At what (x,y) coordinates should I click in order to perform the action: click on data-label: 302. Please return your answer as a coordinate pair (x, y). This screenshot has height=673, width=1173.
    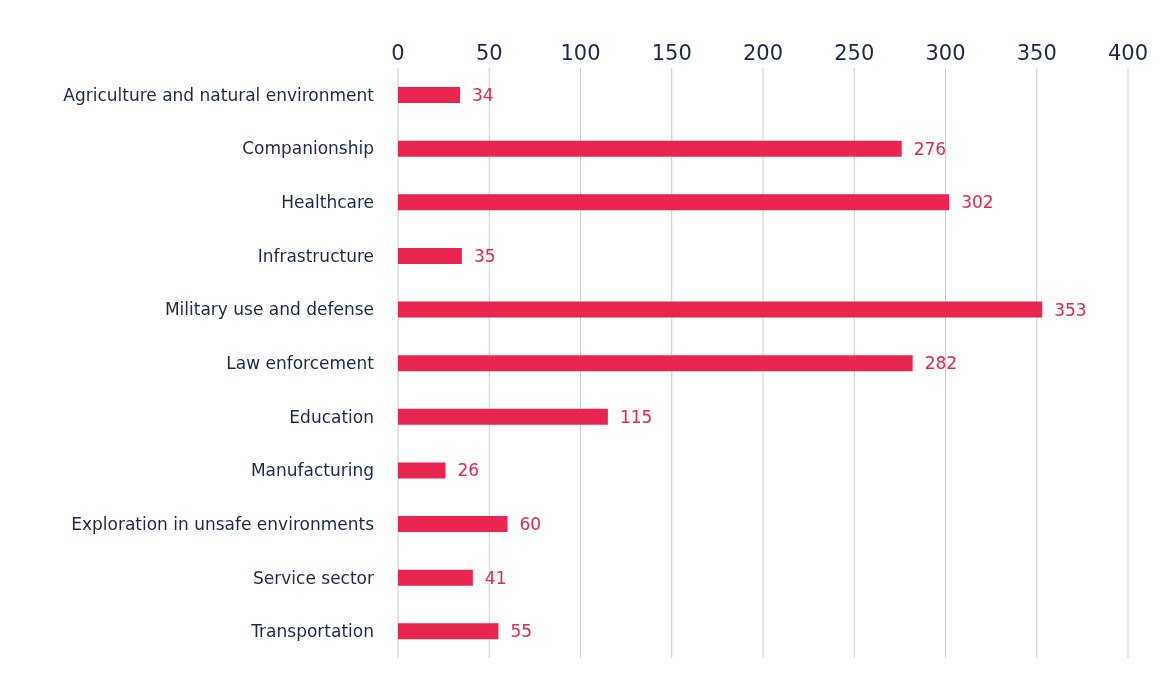
    Looking at the image, I should click on (977, 202).